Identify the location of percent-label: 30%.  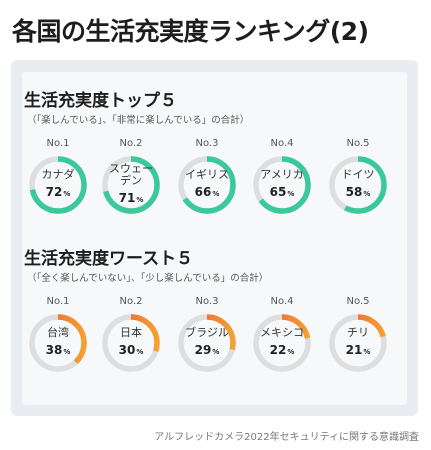
(131, 350).